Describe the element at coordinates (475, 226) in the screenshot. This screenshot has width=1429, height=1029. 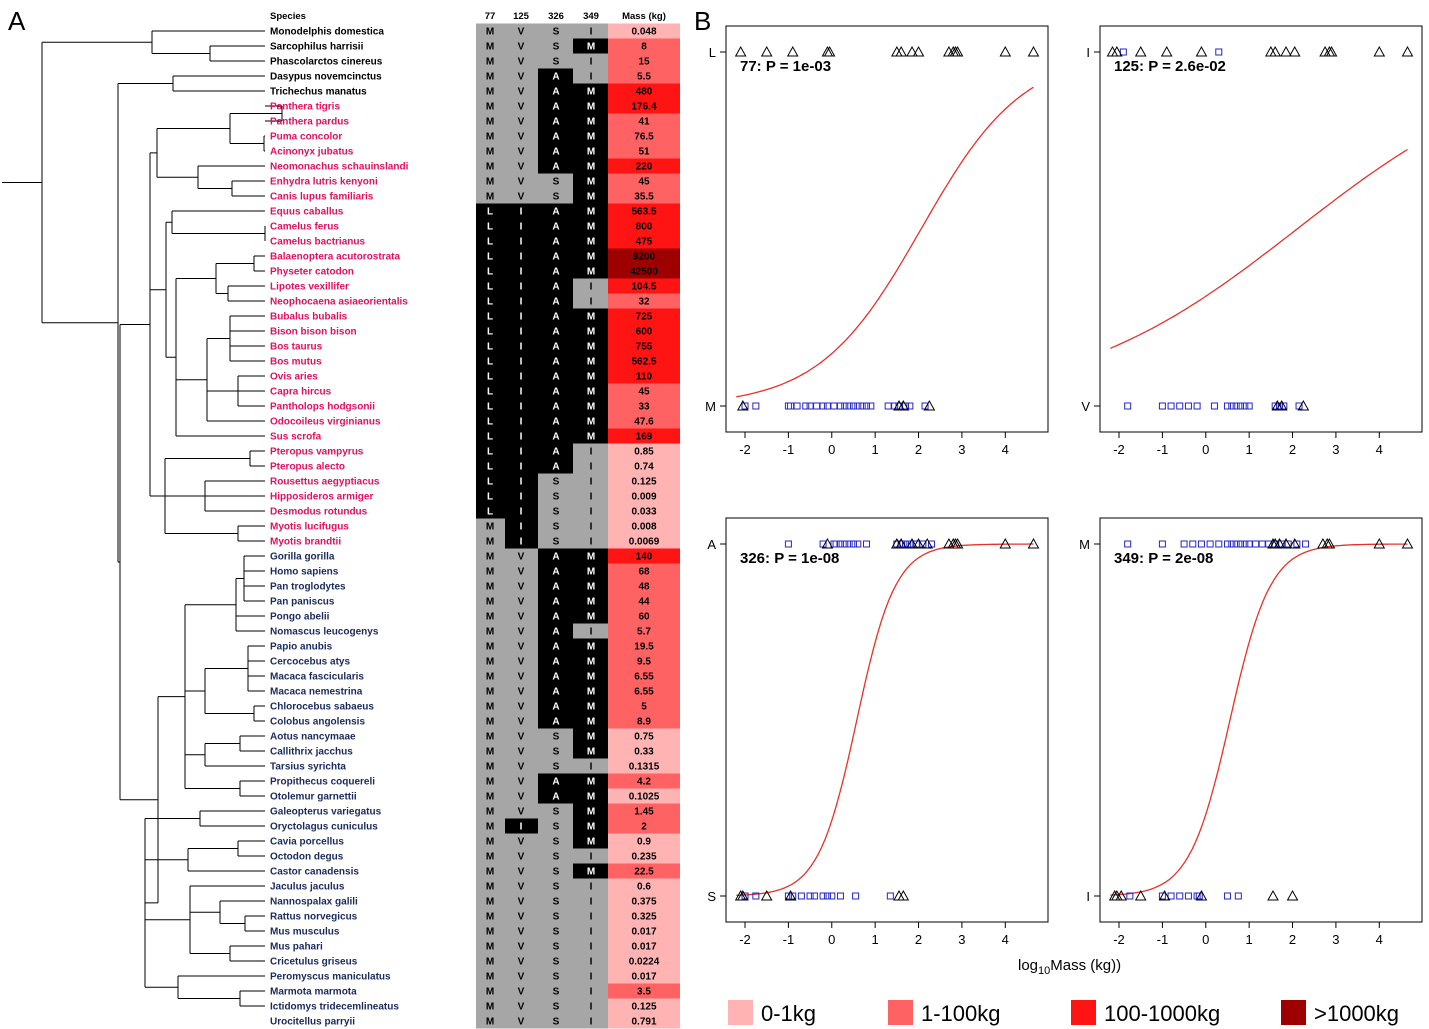
I see `table-row: Camelus ferus L I A M 800` at that location.